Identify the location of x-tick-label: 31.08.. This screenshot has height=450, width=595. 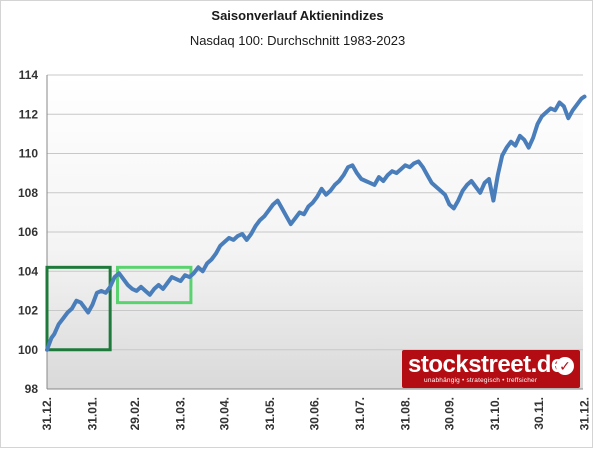
(405, 413).